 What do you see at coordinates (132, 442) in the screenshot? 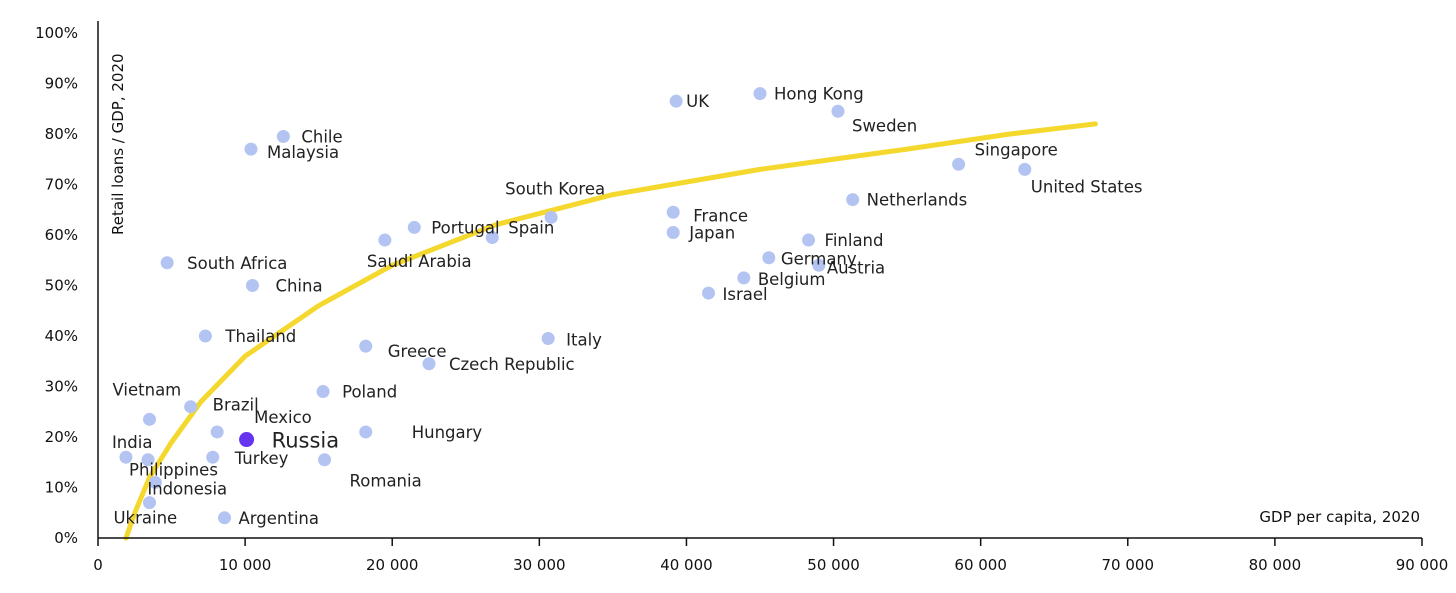
I see `label-india: India` at bounding box center [132, 442].